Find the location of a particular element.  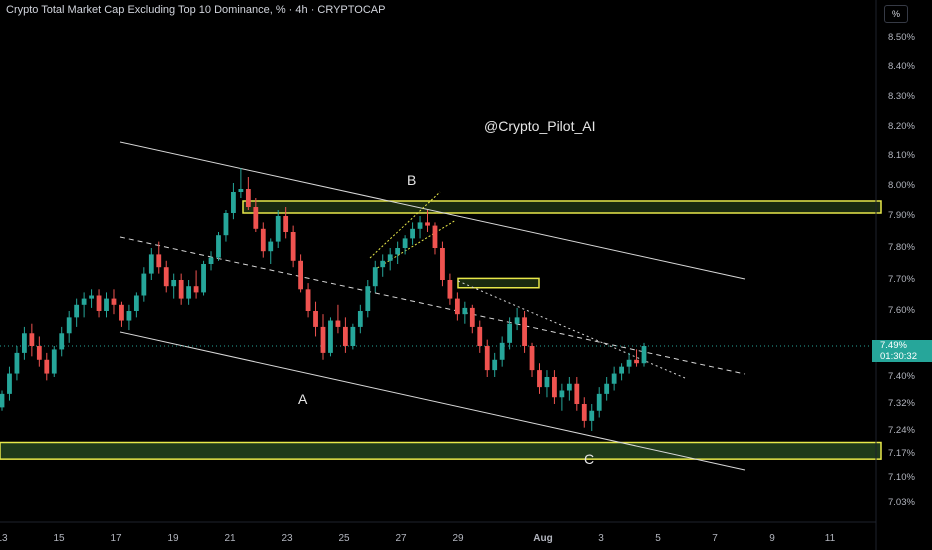

wave-label-a: A is located at coordinates (303, 399).